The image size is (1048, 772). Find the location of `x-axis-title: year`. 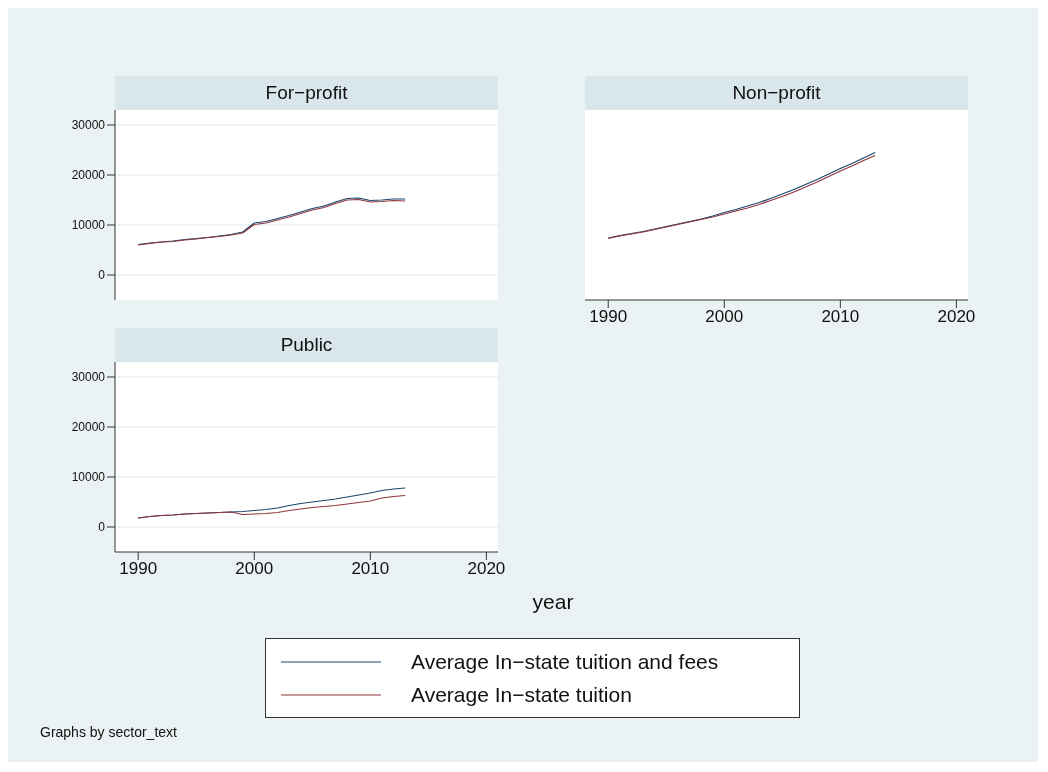

x-axis-title: year is located at coordinates (553, 602).